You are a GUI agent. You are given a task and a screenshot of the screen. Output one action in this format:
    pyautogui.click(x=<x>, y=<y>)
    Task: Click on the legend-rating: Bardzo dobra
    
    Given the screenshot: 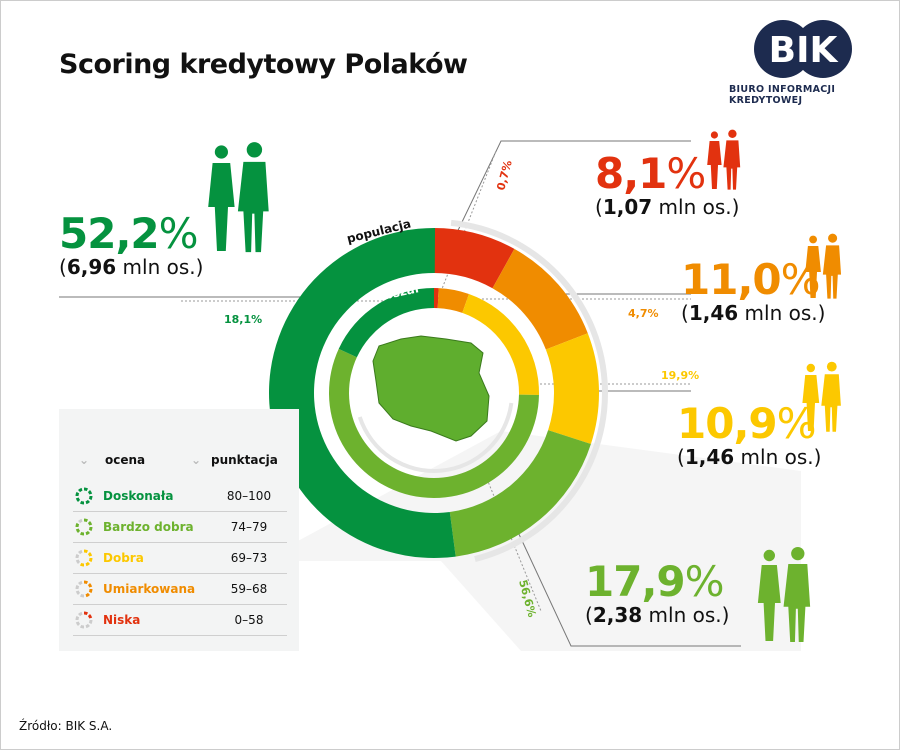 What is the action you would take?
    pyautogui.click(x=148, y=527)
    